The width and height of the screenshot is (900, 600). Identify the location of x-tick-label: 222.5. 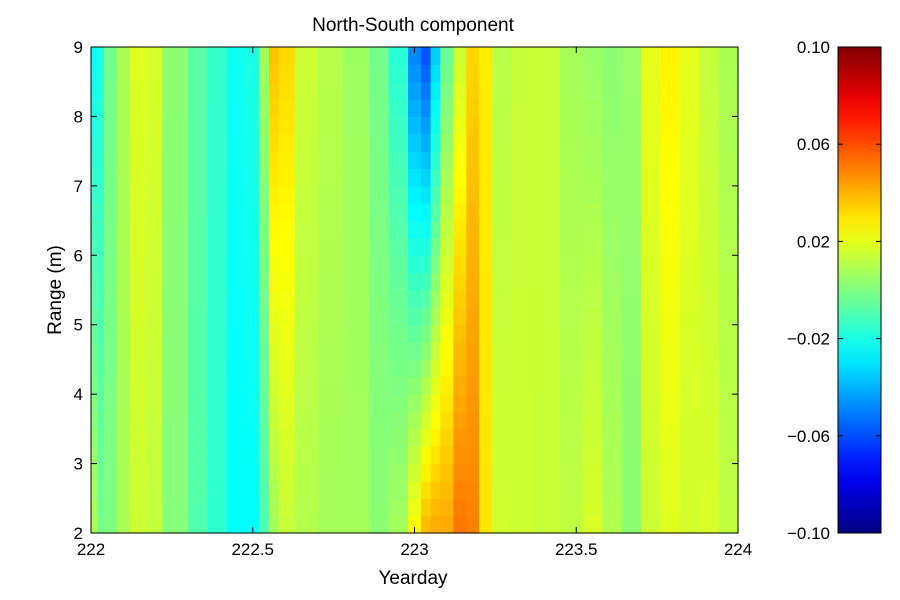
(252, 549).